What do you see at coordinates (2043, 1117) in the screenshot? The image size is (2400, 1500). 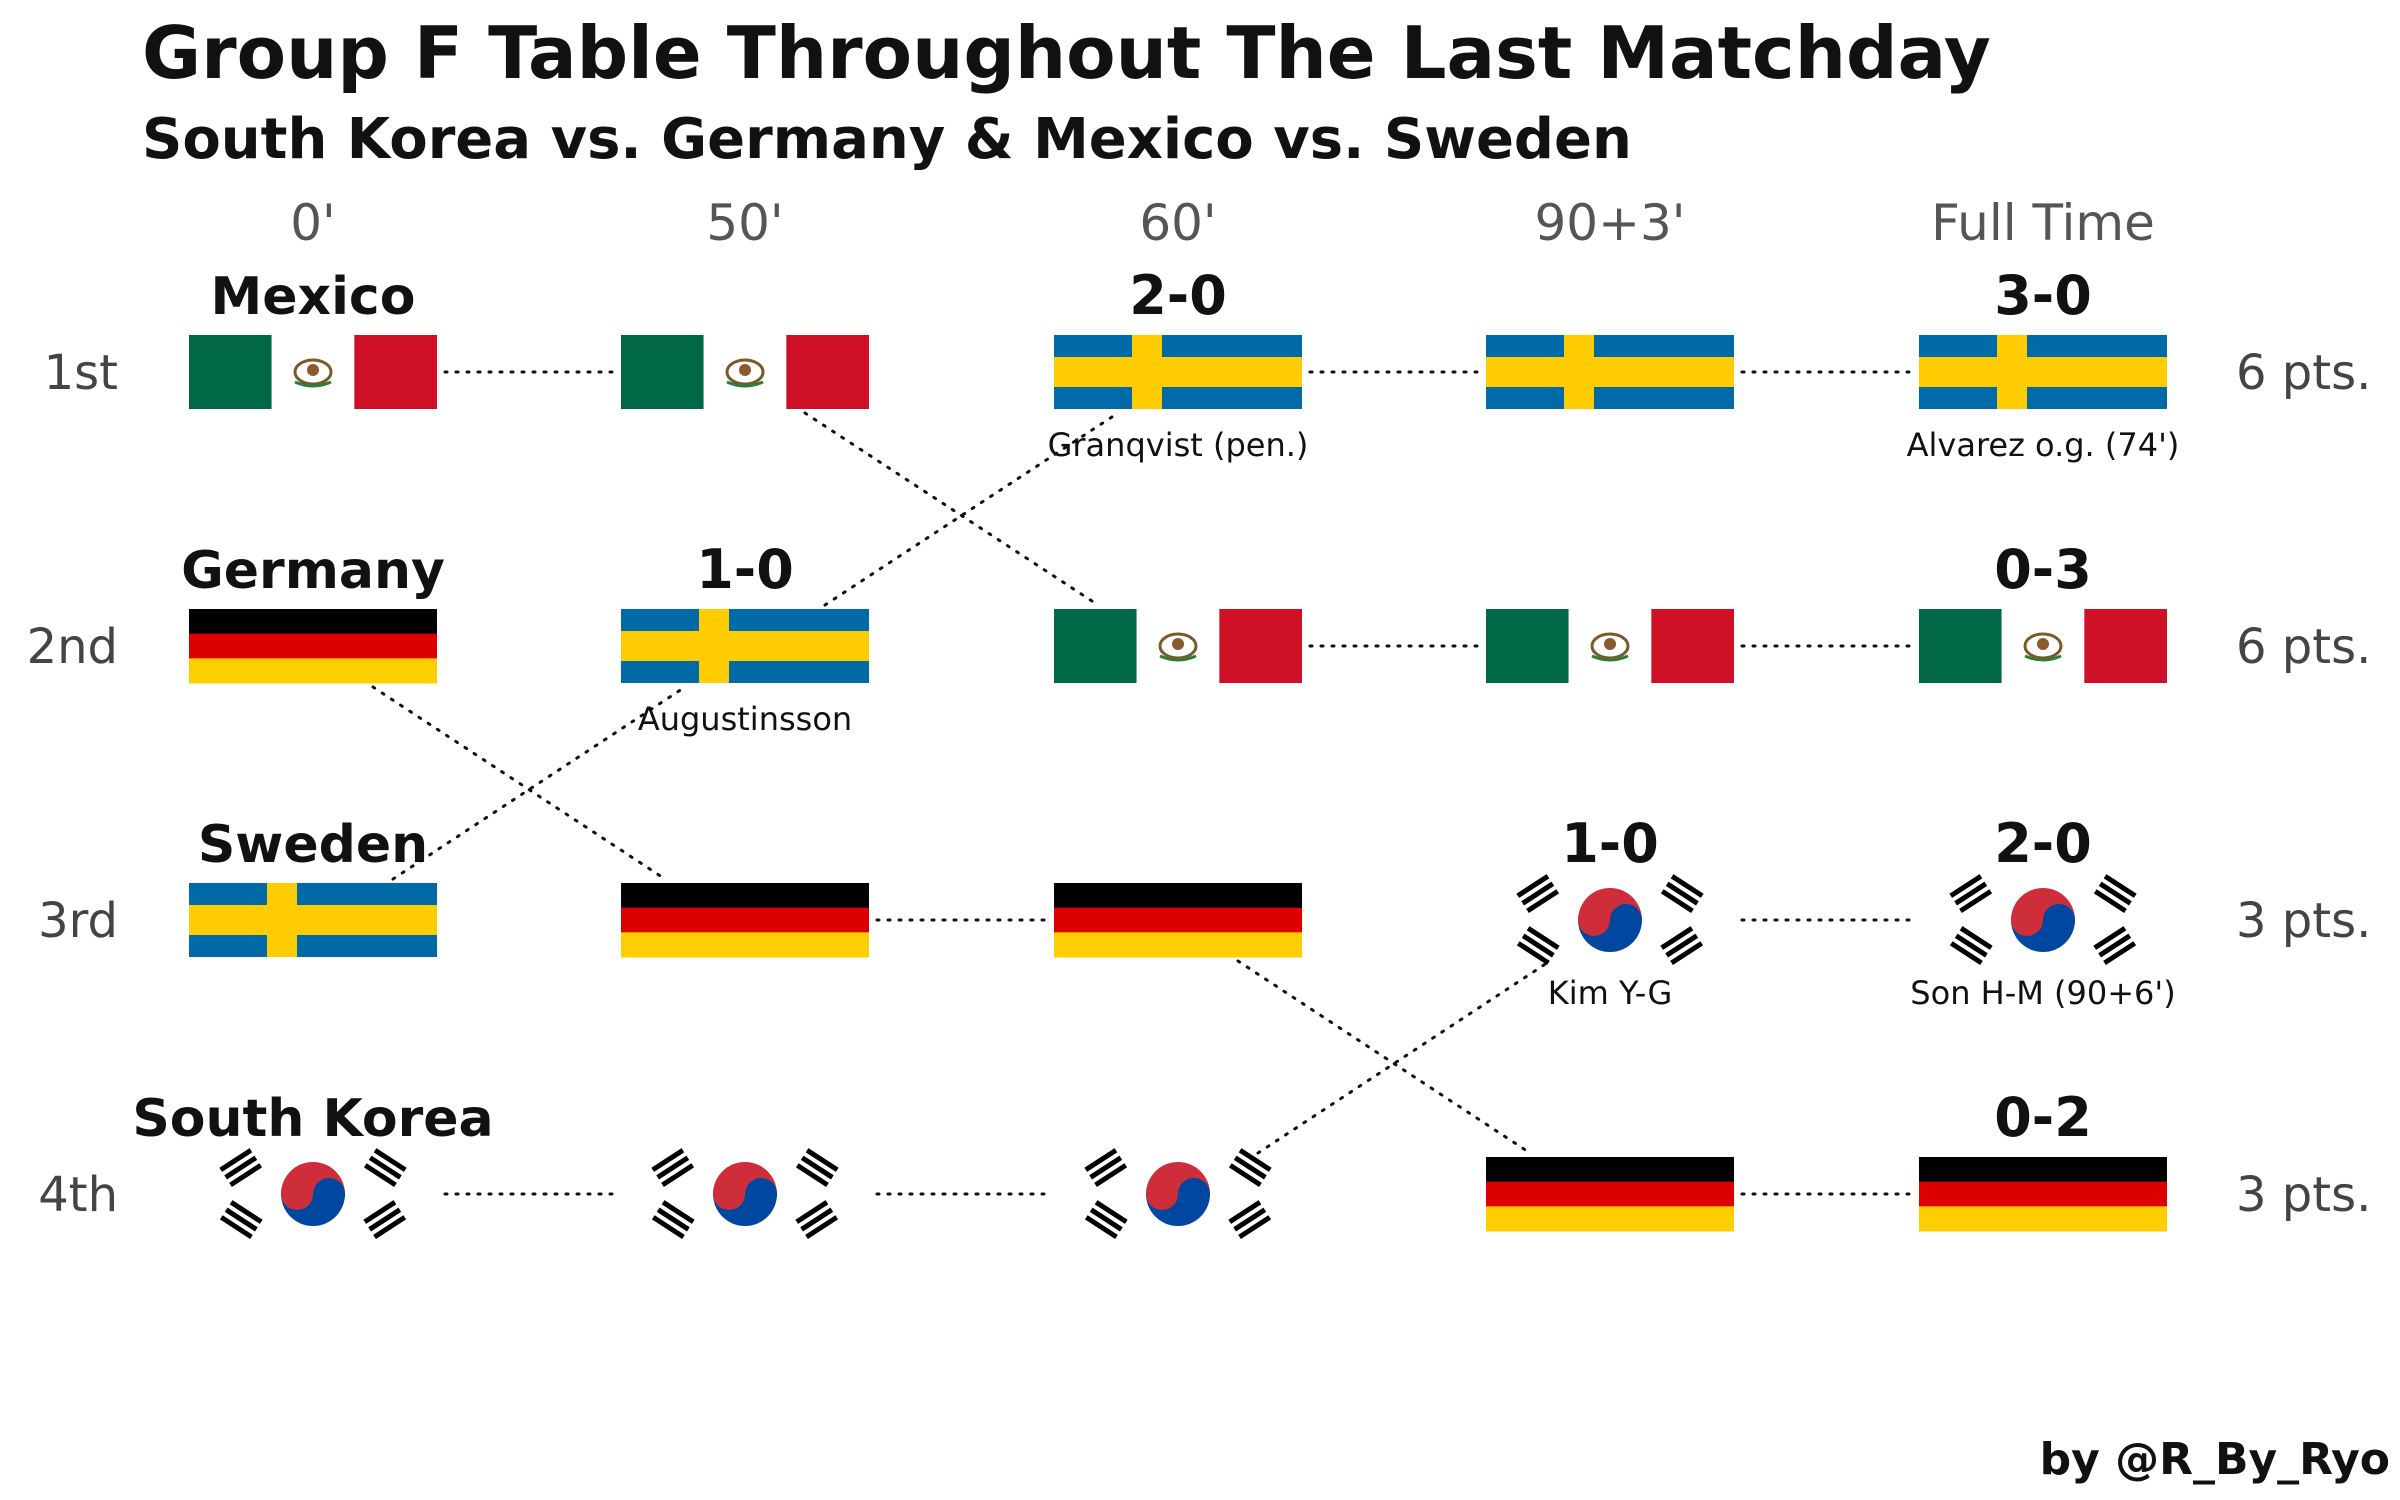 I see `score-label: 0-2` at bounding box center [2043, 1117].